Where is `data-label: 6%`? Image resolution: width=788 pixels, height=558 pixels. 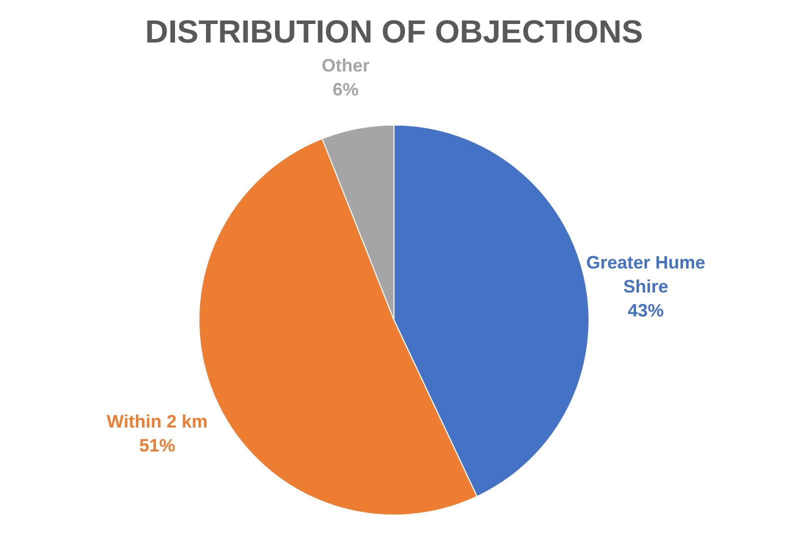 data-label: 6% is located at coordinates (345, 90).